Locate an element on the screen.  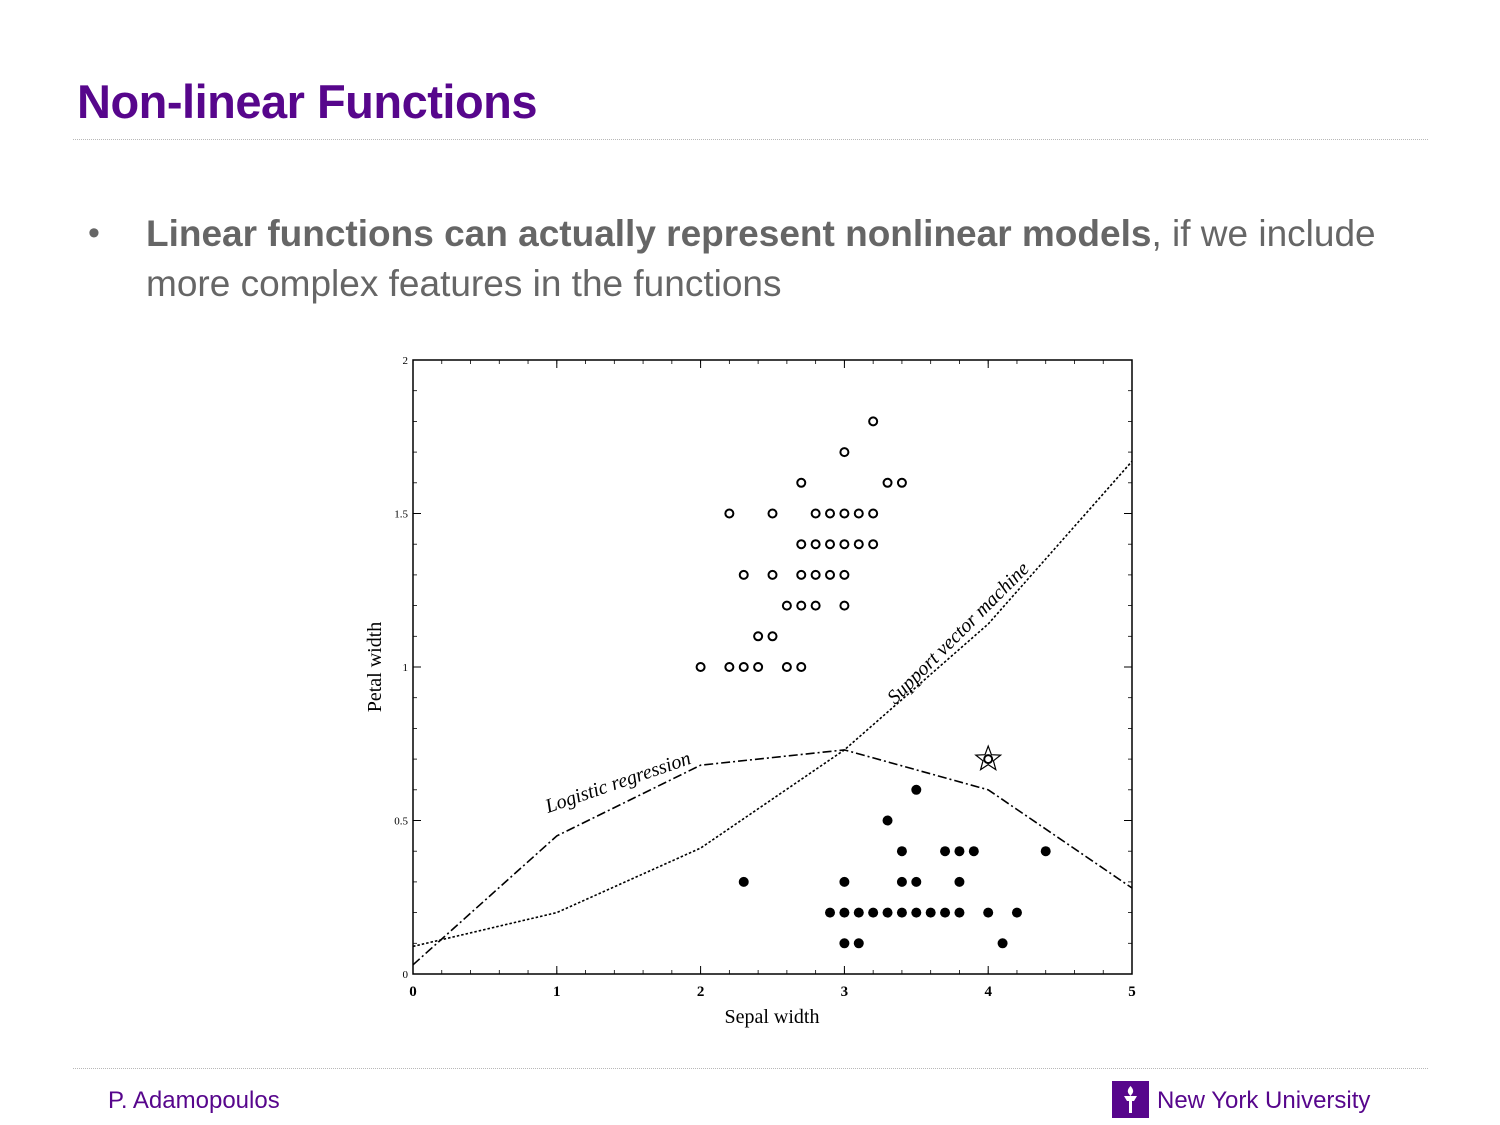
y-tick-label: 1.5 is located at coordinates (401, 515).